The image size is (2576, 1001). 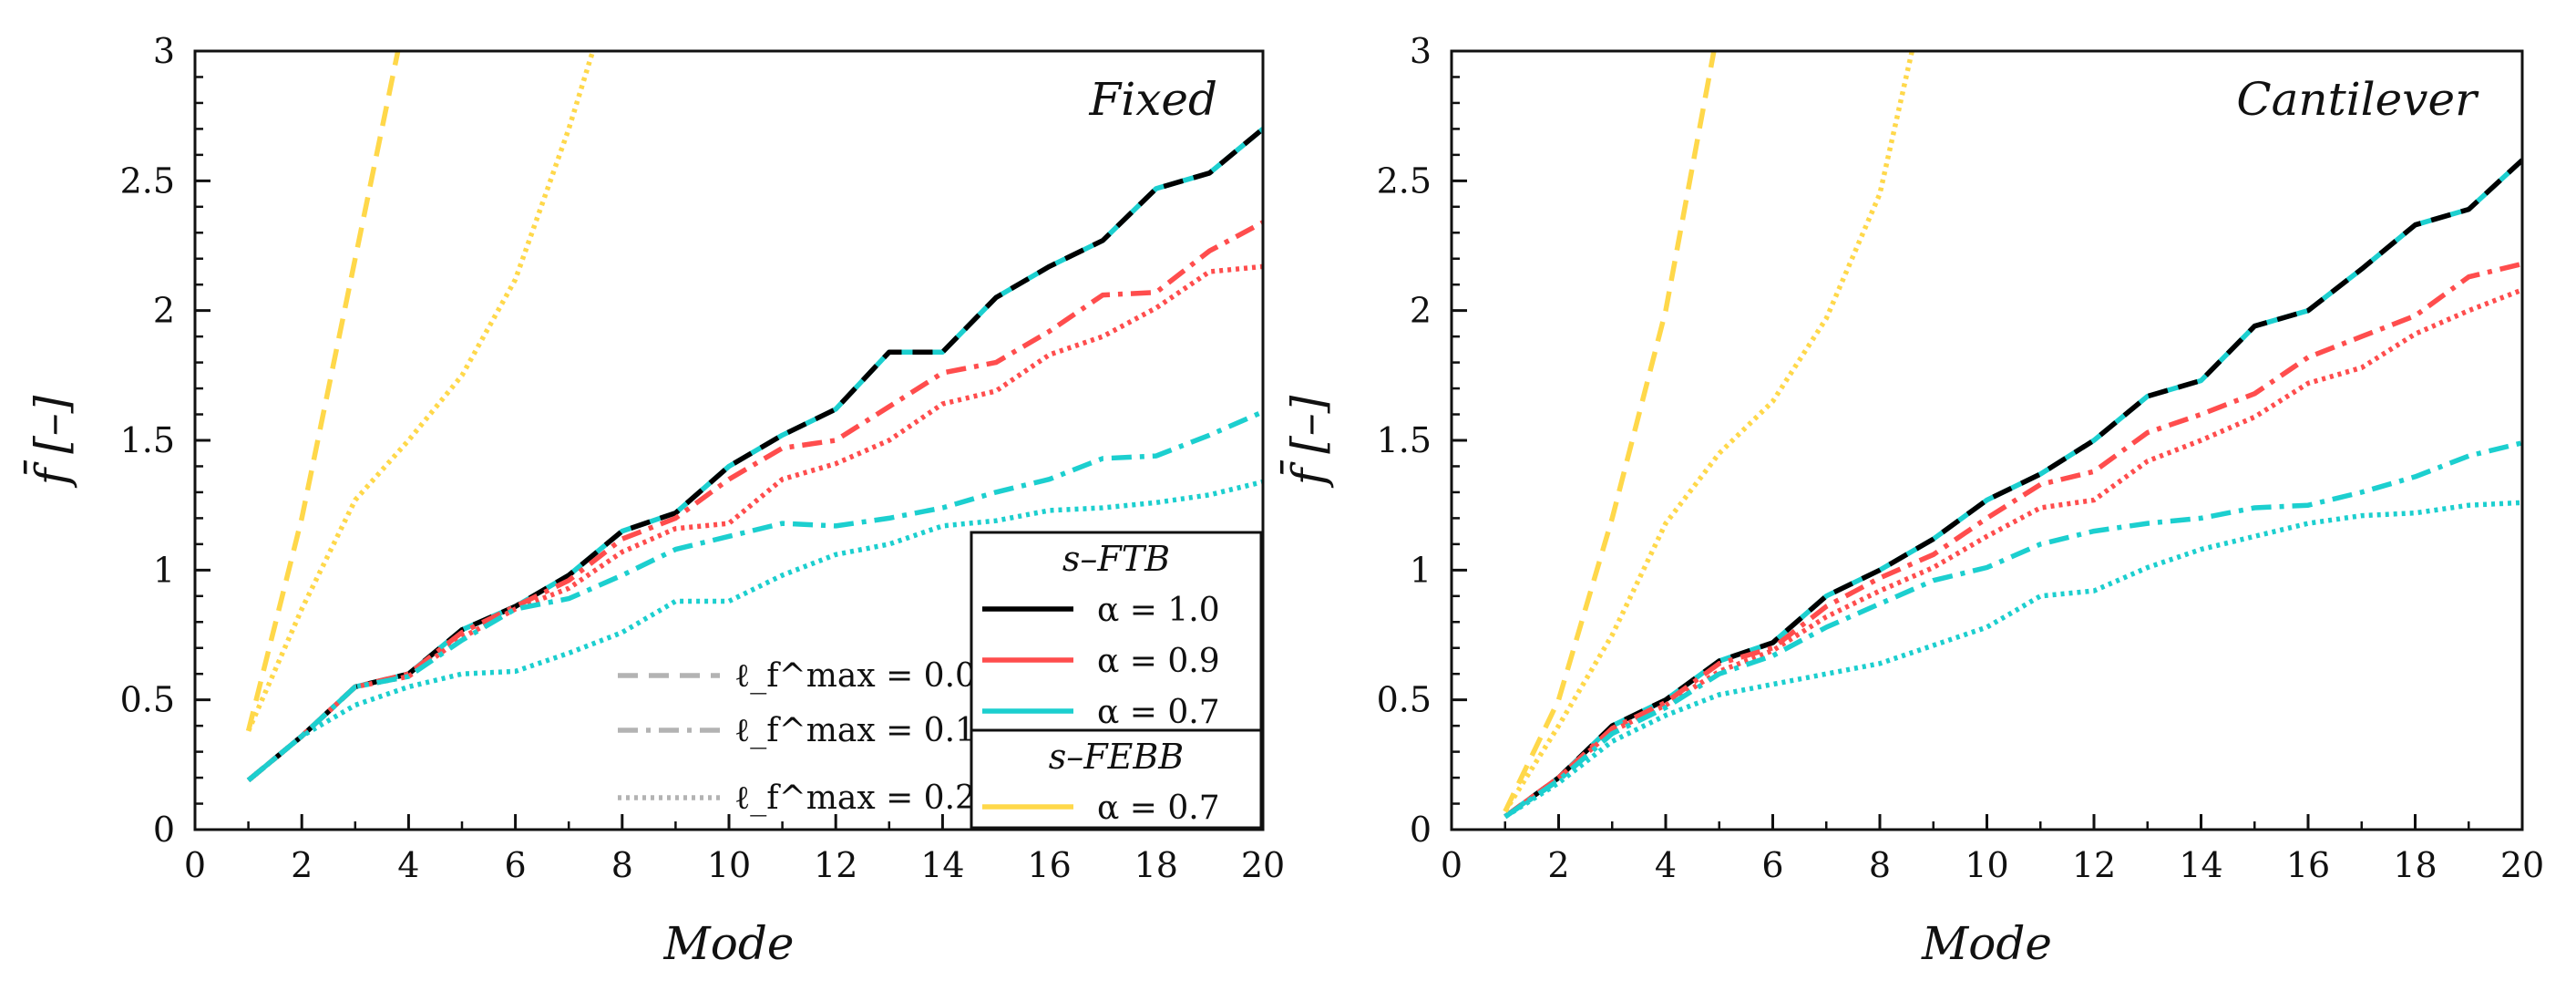 What do you see at coordinates (1117, 757) in the screenshot?
I see `legend-group-title: s–FEBB` at bounding box center [1117, 757].